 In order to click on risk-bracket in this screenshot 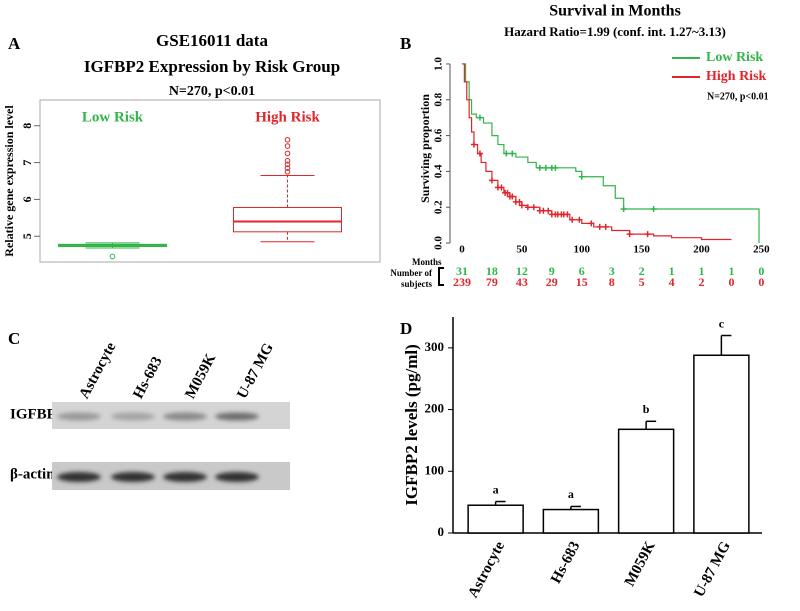, I will do `click(441, 276)`.